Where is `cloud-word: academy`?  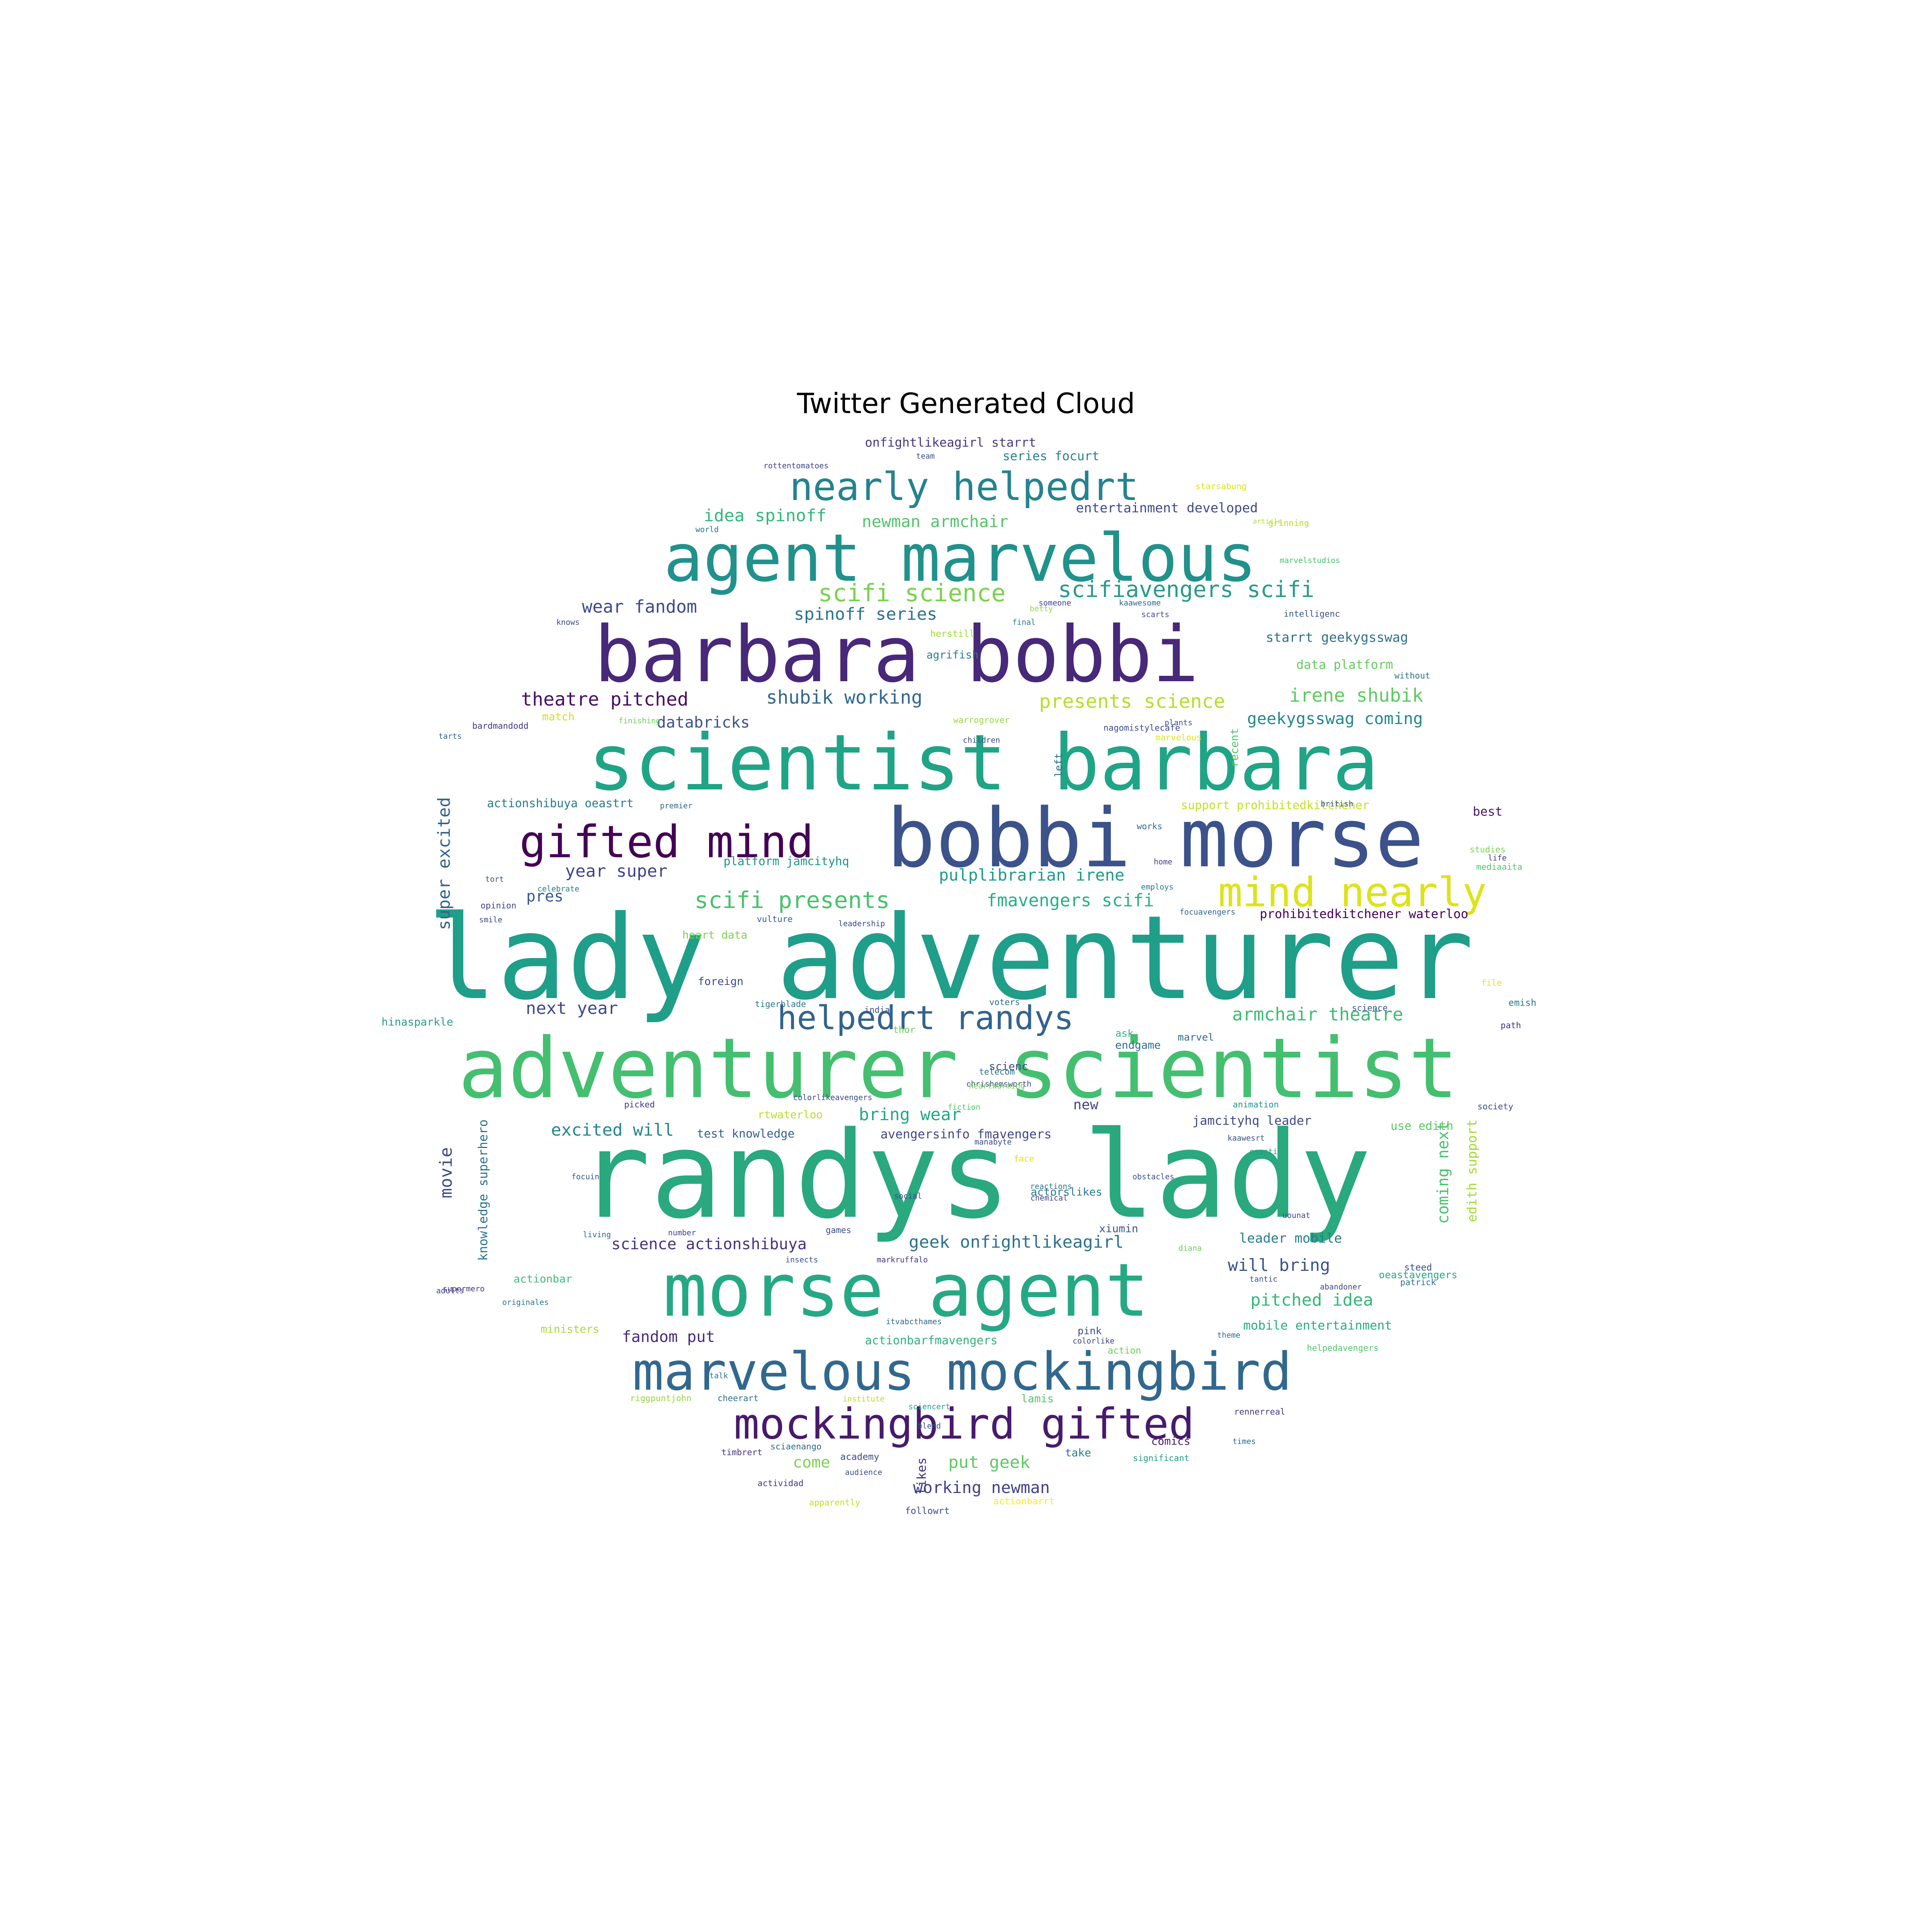 cloud-word: academy is located at coordinates (859, 1456).